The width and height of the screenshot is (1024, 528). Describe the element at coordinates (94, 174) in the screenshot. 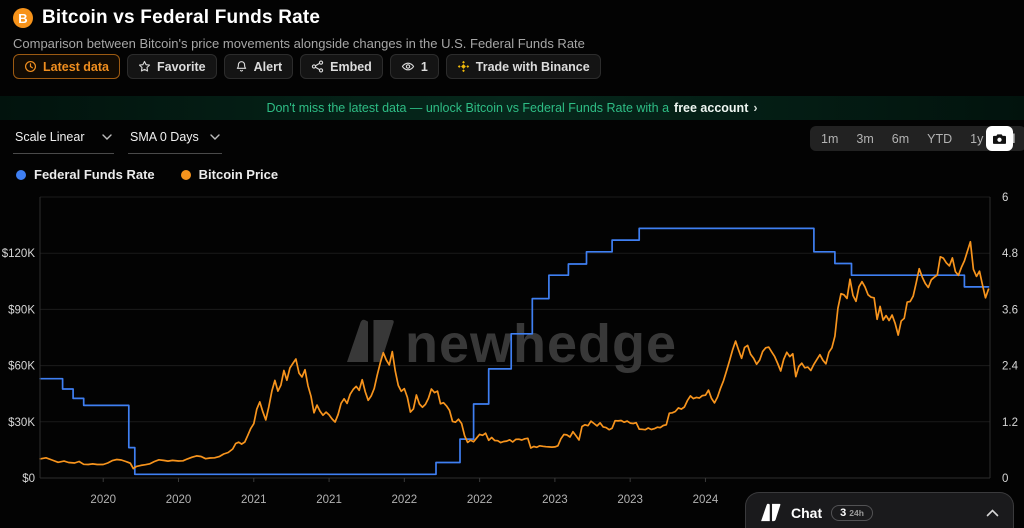

I see `legend-label: Federal Funds Rate` at that location.